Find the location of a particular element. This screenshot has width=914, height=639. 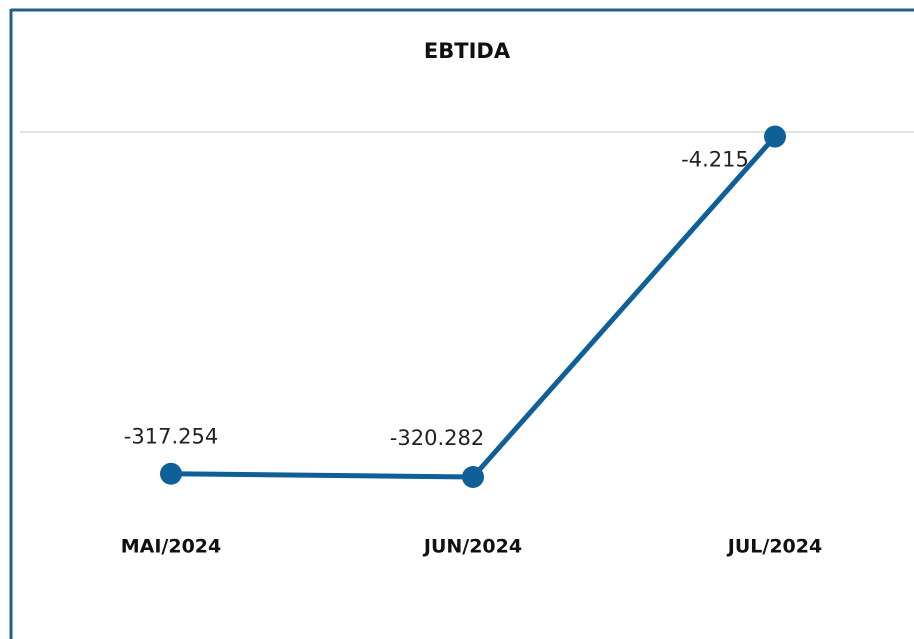

x-tick-label: MAI/2024 is located at coordinates (171, 547).